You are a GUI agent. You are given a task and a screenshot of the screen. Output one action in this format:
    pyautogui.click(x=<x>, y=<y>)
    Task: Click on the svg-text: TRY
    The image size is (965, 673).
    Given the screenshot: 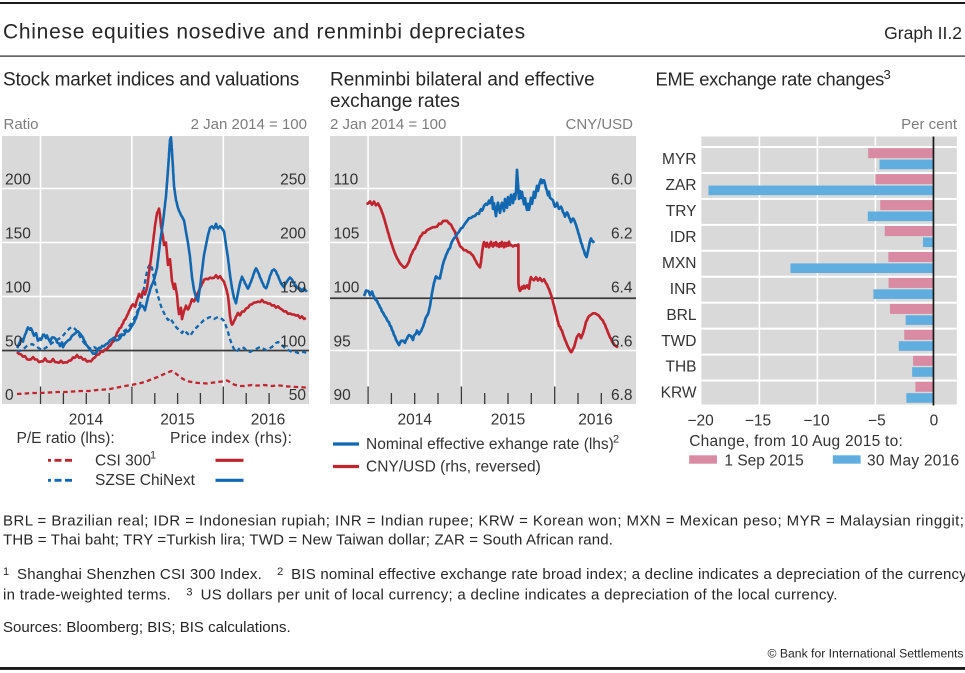 What is the action you would take?
    pyautogui.click(x=681, y=211)
    